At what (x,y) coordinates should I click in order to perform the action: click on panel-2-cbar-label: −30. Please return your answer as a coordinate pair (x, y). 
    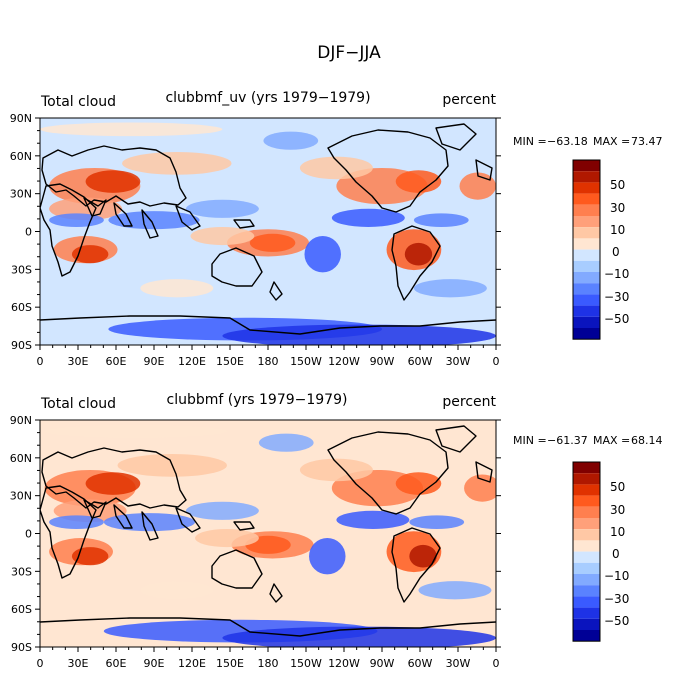
    Looking at the image, I should click on (616, 599).